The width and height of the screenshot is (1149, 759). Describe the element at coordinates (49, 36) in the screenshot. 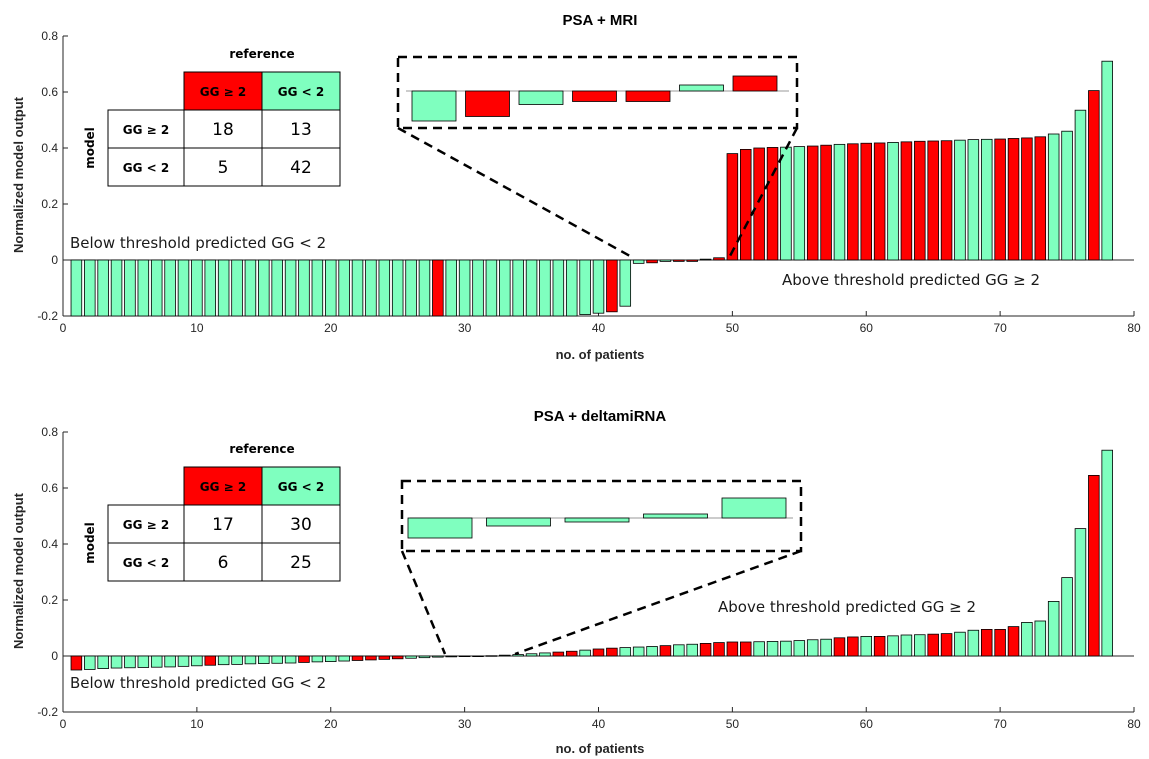

I see `y-tick-label: 0.8` at that location.